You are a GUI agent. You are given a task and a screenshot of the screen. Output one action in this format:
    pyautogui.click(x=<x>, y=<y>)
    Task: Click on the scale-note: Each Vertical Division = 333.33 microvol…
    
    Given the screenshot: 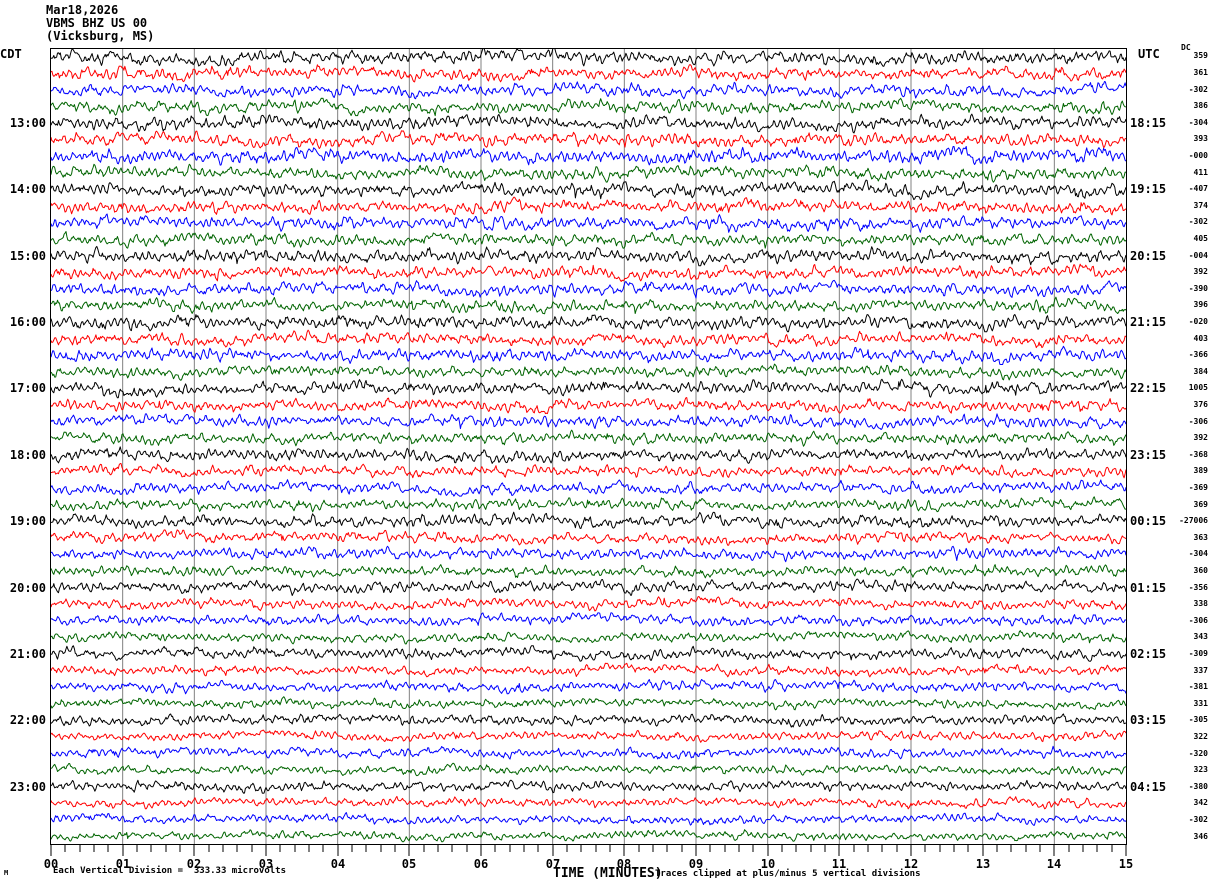 What is the action you would take?
    pyautogui.click(x=169, y=871)
    